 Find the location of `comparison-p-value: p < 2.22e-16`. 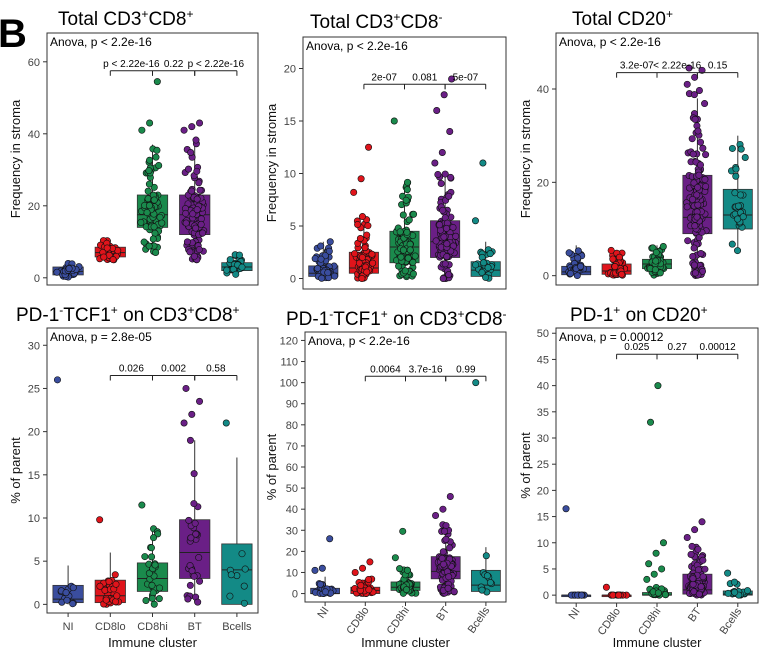

comparison-p-value: p < 2.22e-16 is located at coordinates (216, 64).